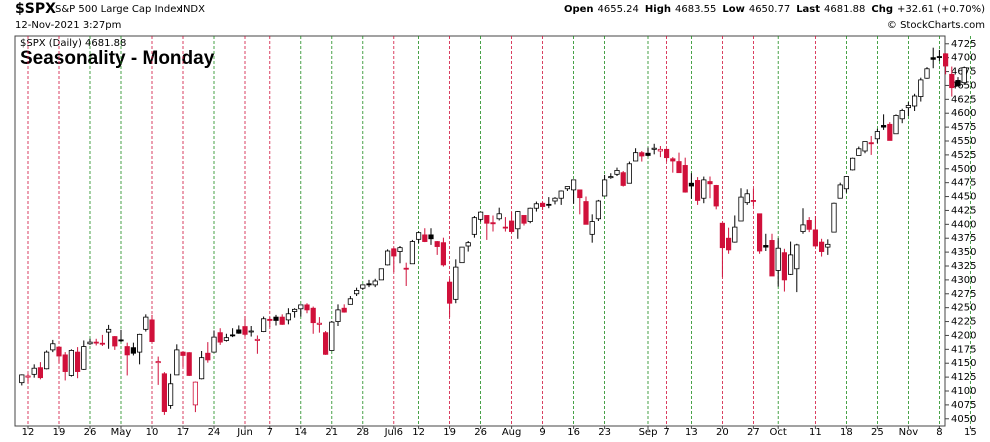 The image size is (990, 442). What do you see at coordinates (300, 432) in the screenshot?
I see `x-tick-label: 14` at bounding box center [300, 432].